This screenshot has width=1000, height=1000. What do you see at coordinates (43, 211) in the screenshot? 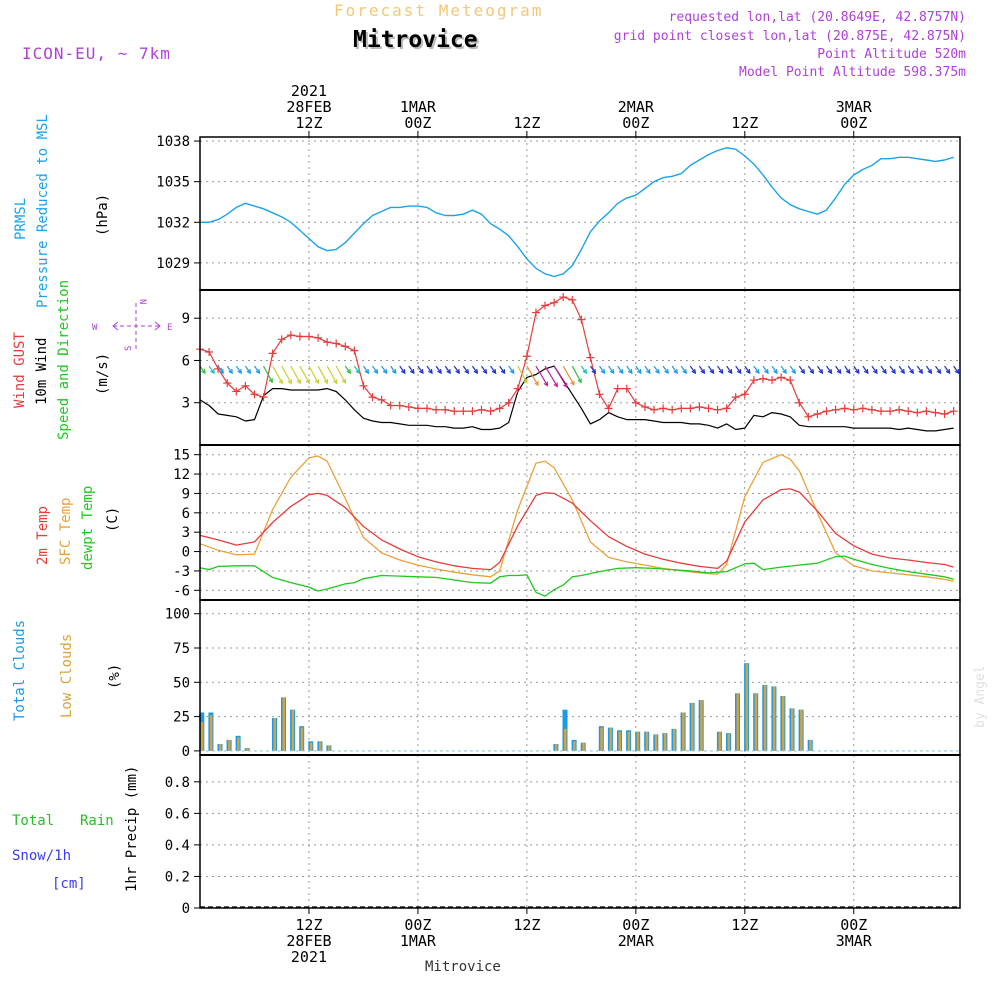
I see `pressure-label-reduced: Pressure Reduced to MSL` at bounding box center [43, 211].